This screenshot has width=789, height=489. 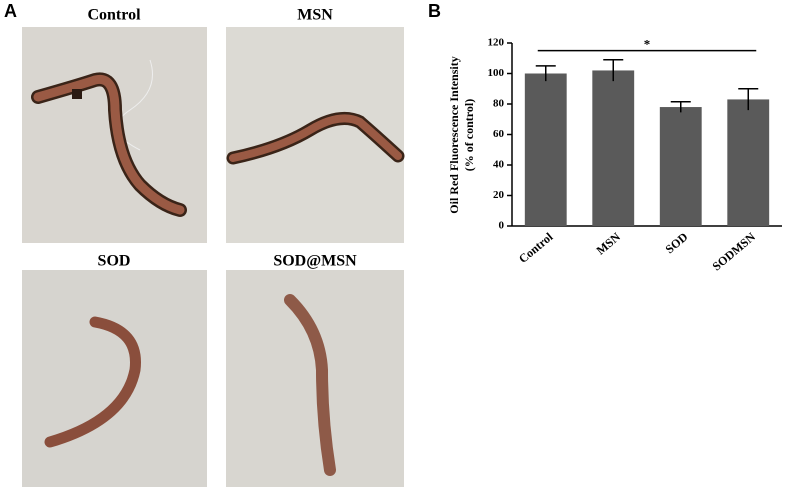 What do you see at coordinates (315, 15) in the screenshot?
I see `image-caption: MSN` at bounding box center [315, 15].